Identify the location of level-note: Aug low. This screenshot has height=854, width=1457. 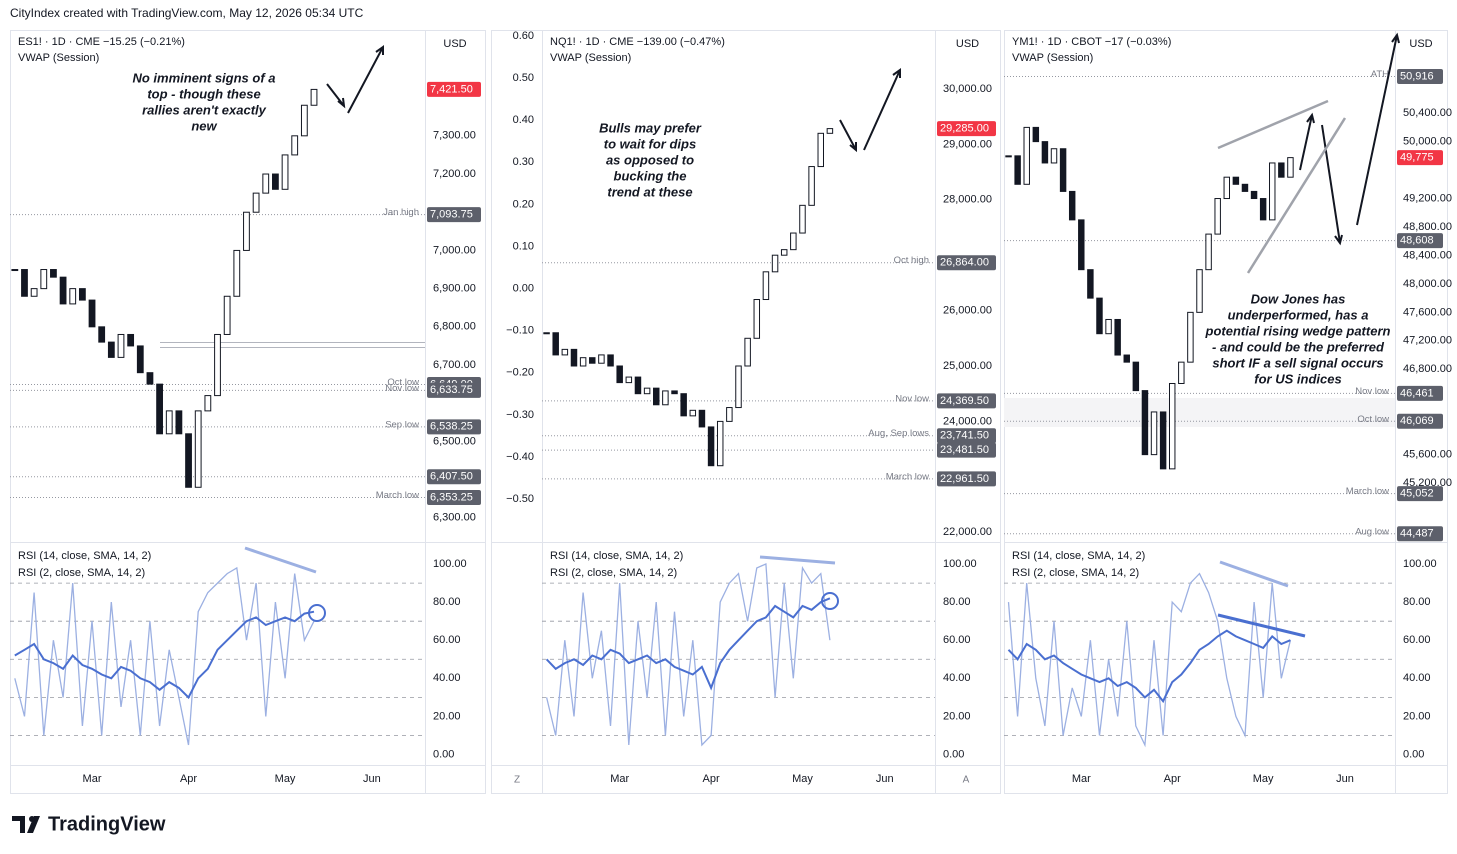
(1372, 531).